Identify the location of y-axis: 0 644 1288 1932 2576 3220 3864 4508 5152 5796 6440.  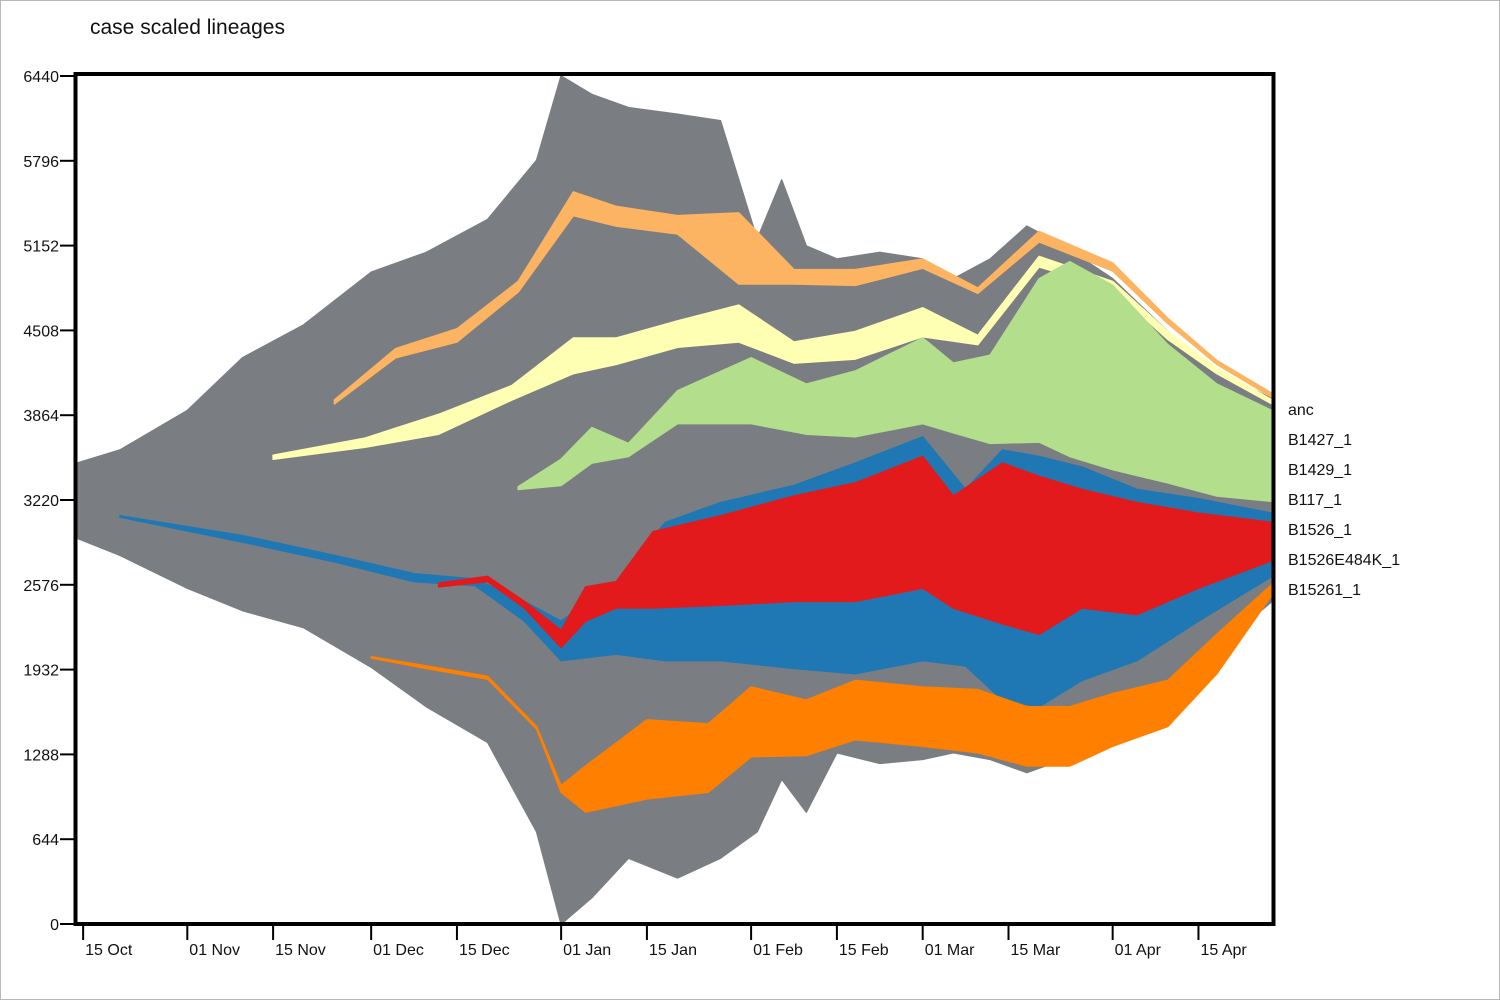
(50, 501).